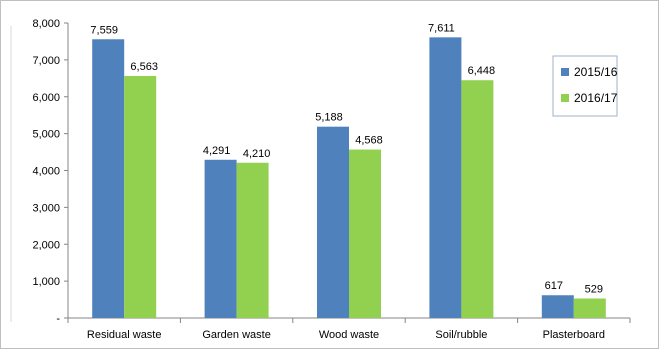  Describe the element at coordinates (144, 67) in the screenshot. I see `data-label: 6,563` at that location.